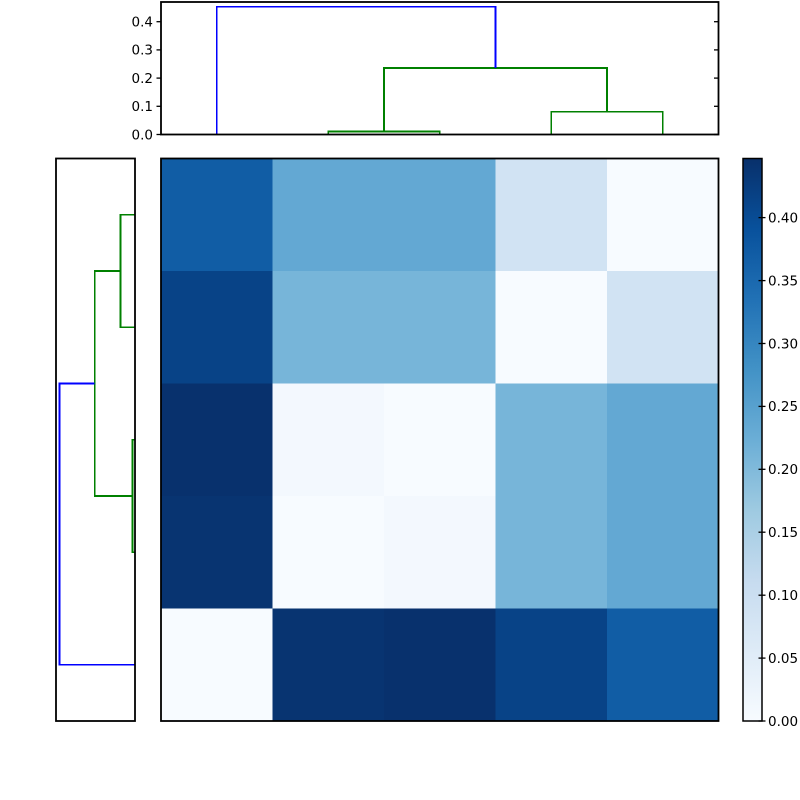 This screenshot has height=800, width=800. I want to click on top-dendrogram-panel, so click(440, 68).